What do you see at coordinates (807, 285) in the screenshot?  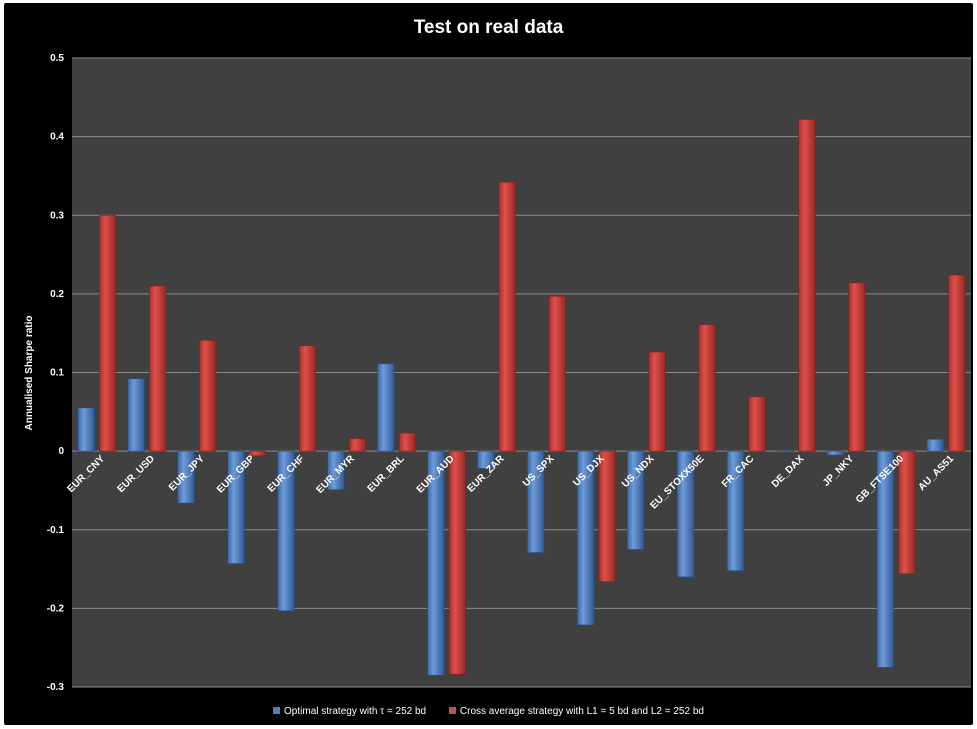 I see `bar-cross-average-de-dax` at bounding box center [807, 285].